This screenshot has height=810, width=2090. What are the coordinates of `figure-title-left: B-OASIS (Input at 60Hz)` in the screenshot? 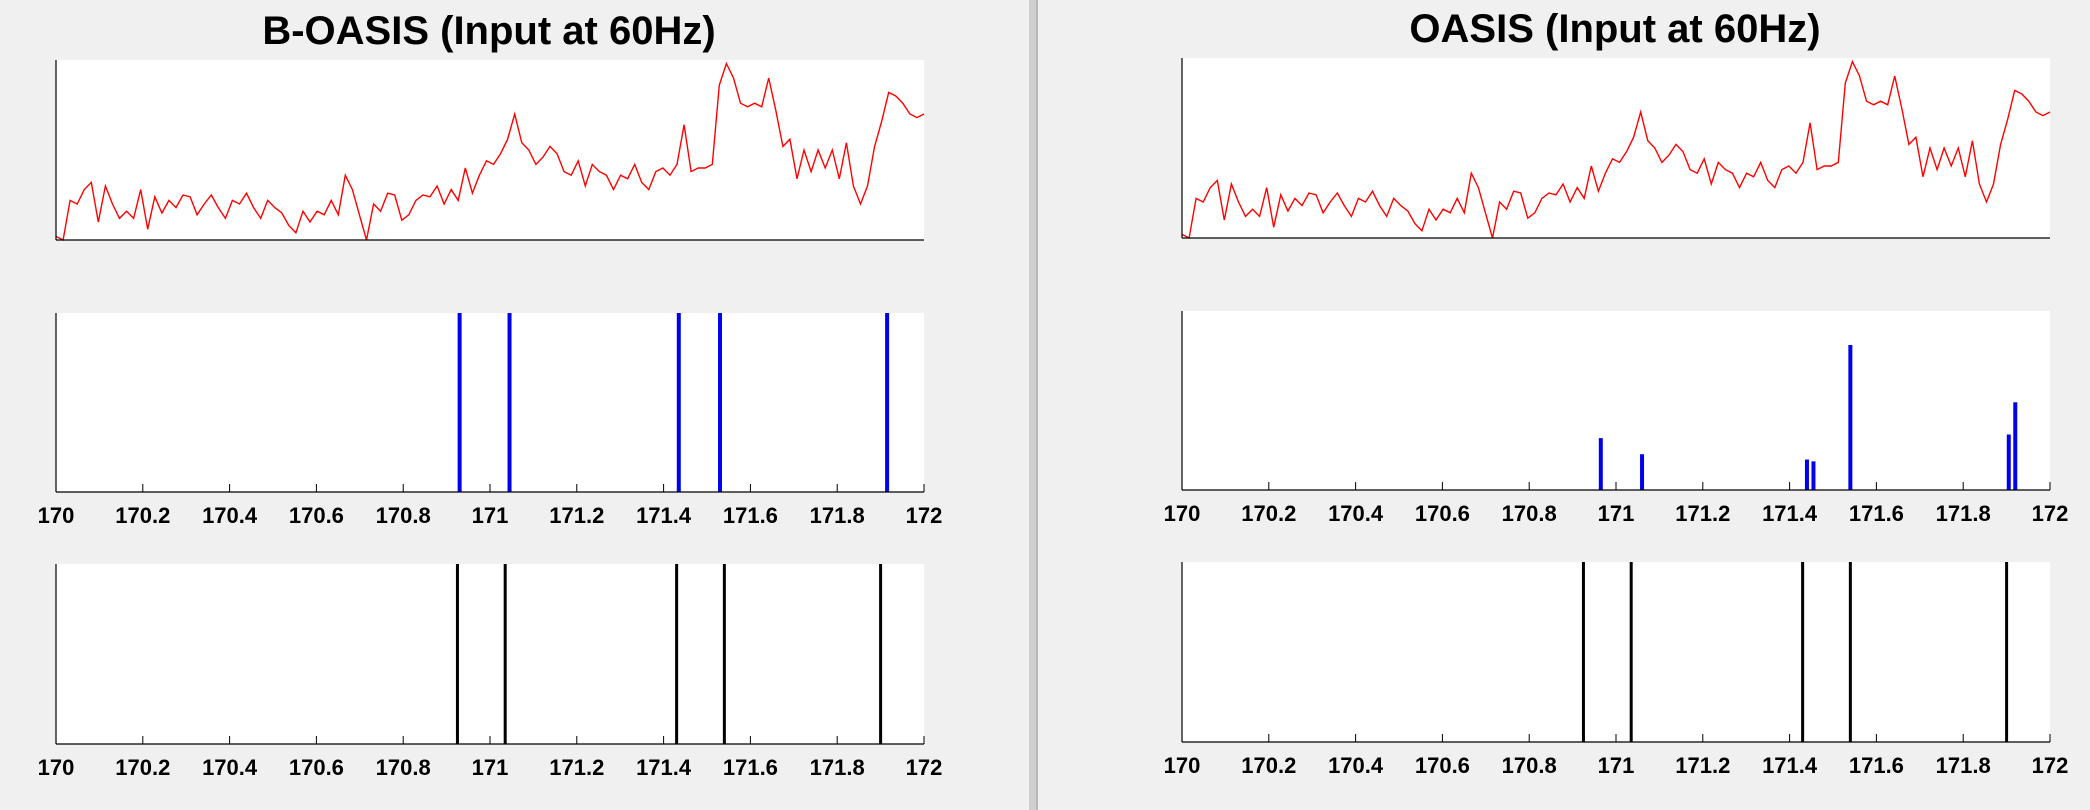 It's located at (488, 31).